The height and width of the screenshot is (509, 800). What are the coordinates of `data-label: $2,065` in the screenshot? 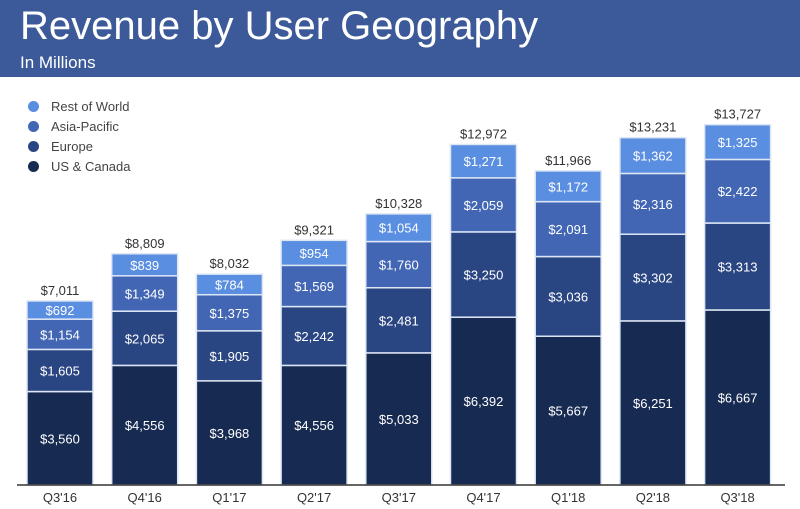 It's located at (145, 338).